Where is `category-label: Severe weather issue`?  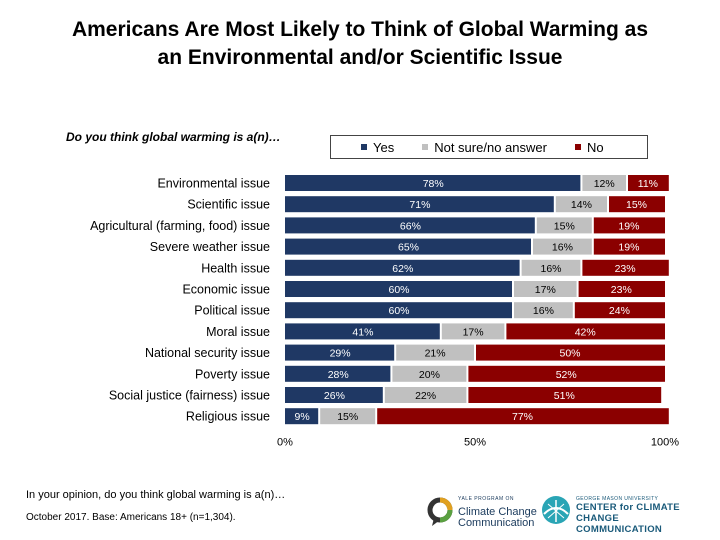 category-label: Severe weather issue is located at coordinates (210, 247).